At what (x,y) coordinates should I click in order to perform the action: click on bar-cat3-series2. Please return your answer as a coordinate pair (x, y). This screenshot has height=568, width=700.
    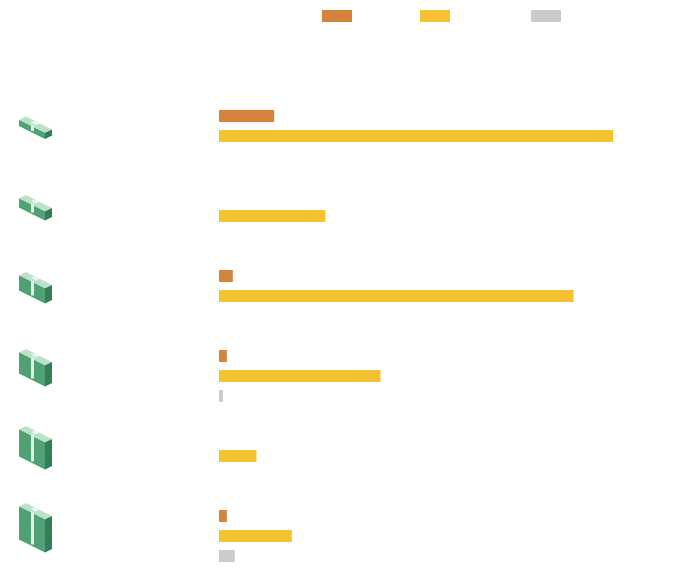
    Looking at the image, I should click on (396, 296).